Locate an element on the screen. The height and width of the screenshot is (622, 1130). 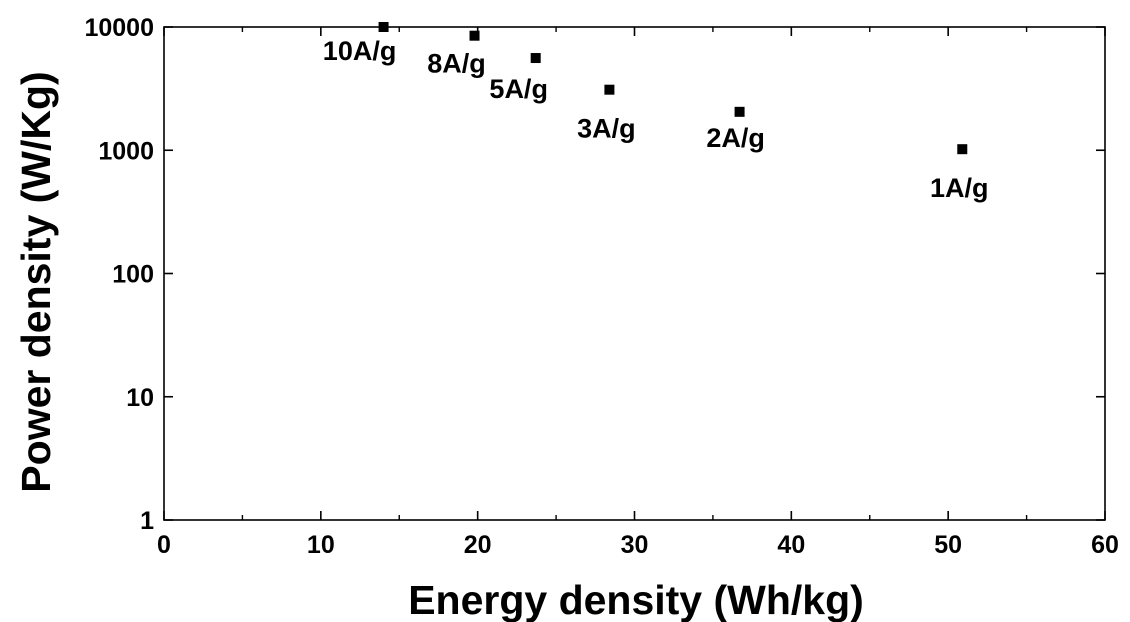
data-points is located at coordinates (673, 88).